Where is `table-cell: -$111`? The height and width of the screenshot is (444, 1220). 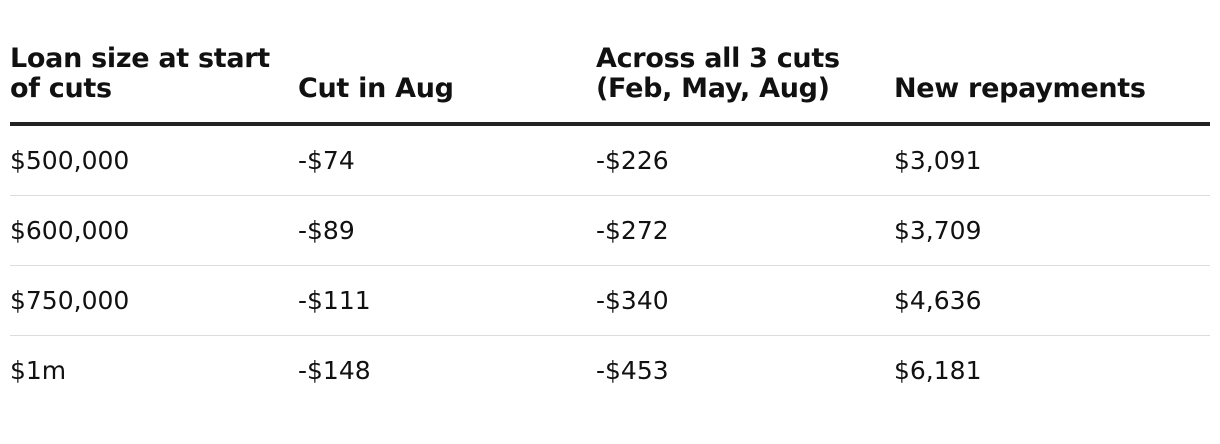 table-cell: -$111 is located at coordinates (447, 300).